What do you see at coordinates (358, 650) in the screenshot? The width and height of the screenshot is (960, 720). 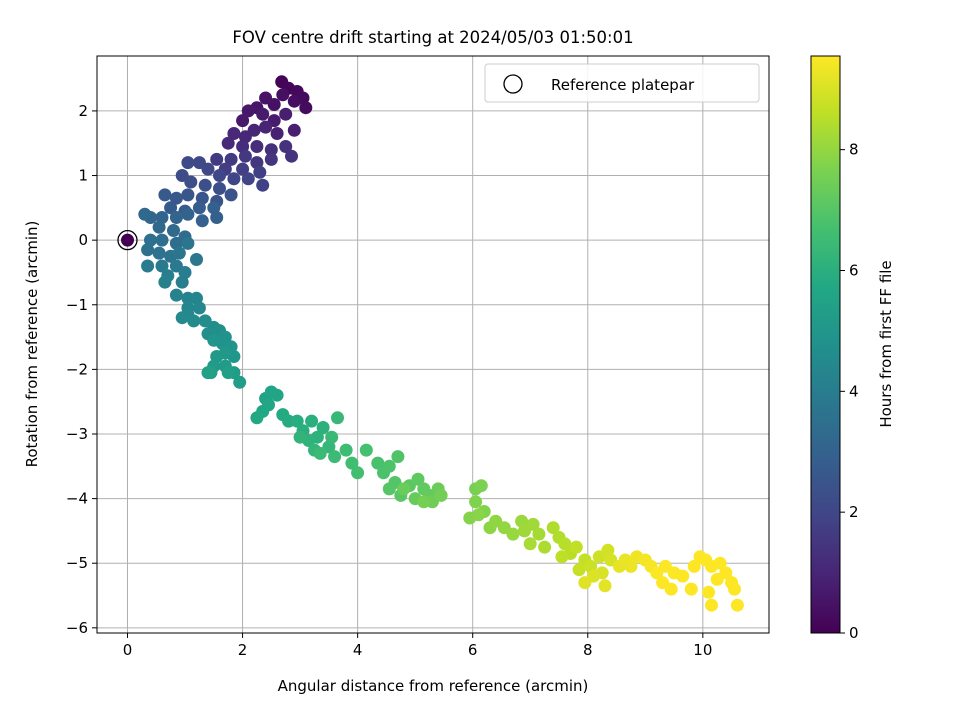 I see `x-tick-label: 4` at bounding box center [358, 650].